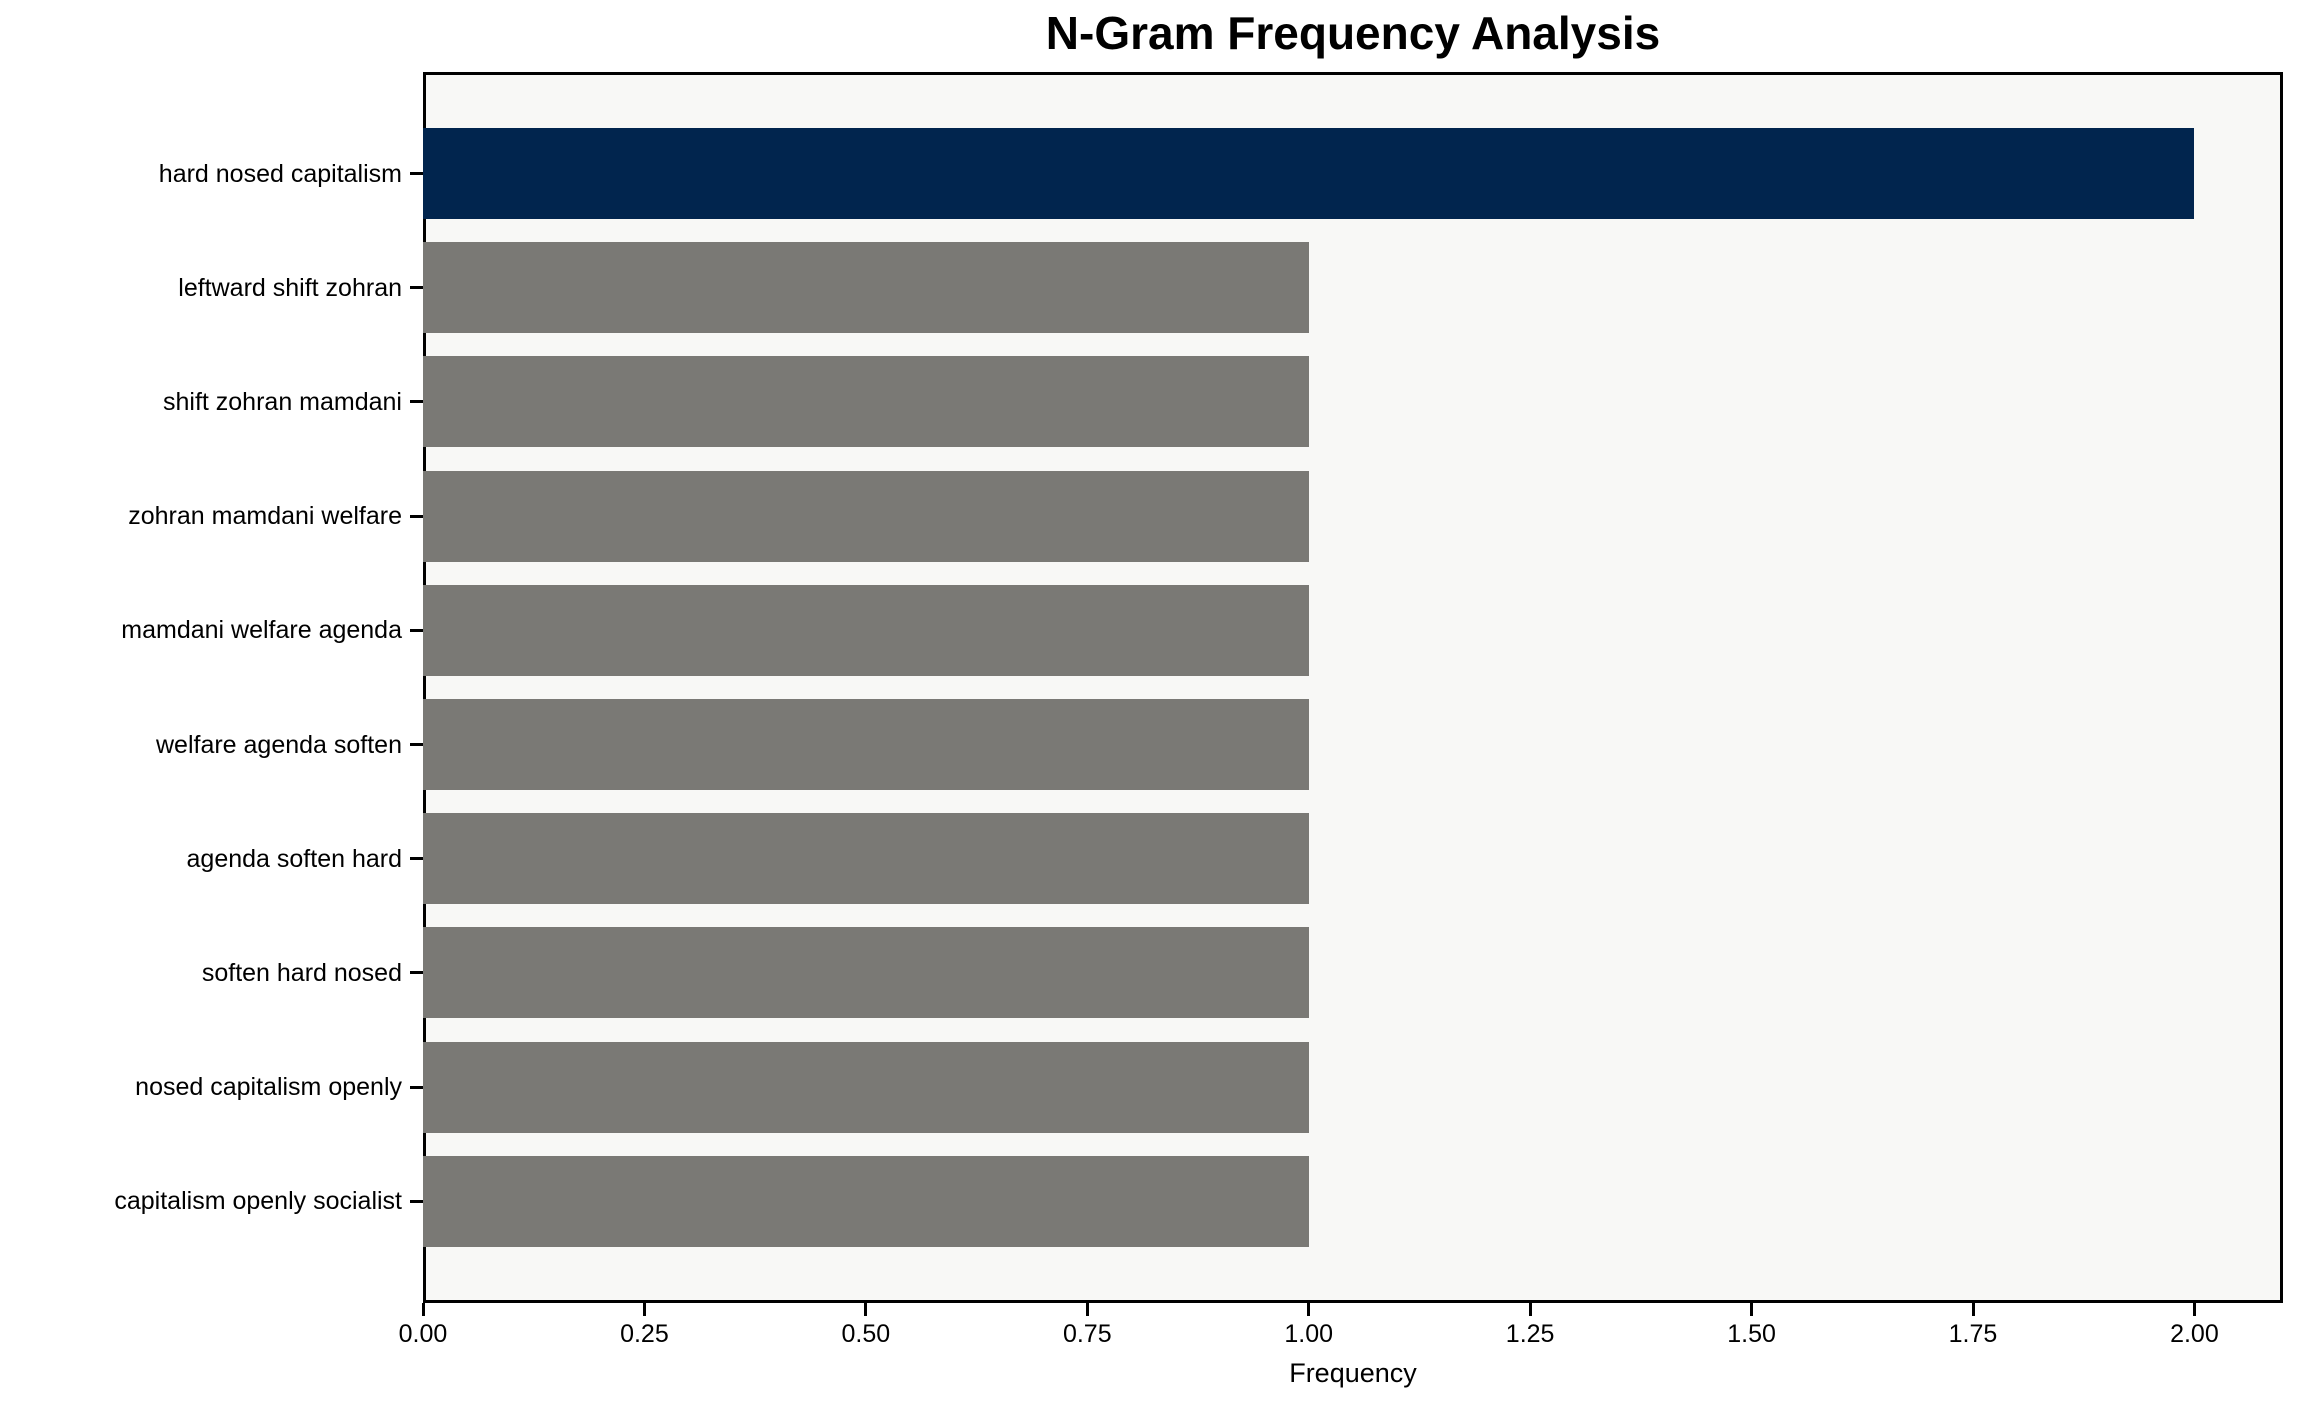 The width and height of the screenshot is (2303, 1414). I want to click on x-tick-label: 2.00, so click(2194, 1334).